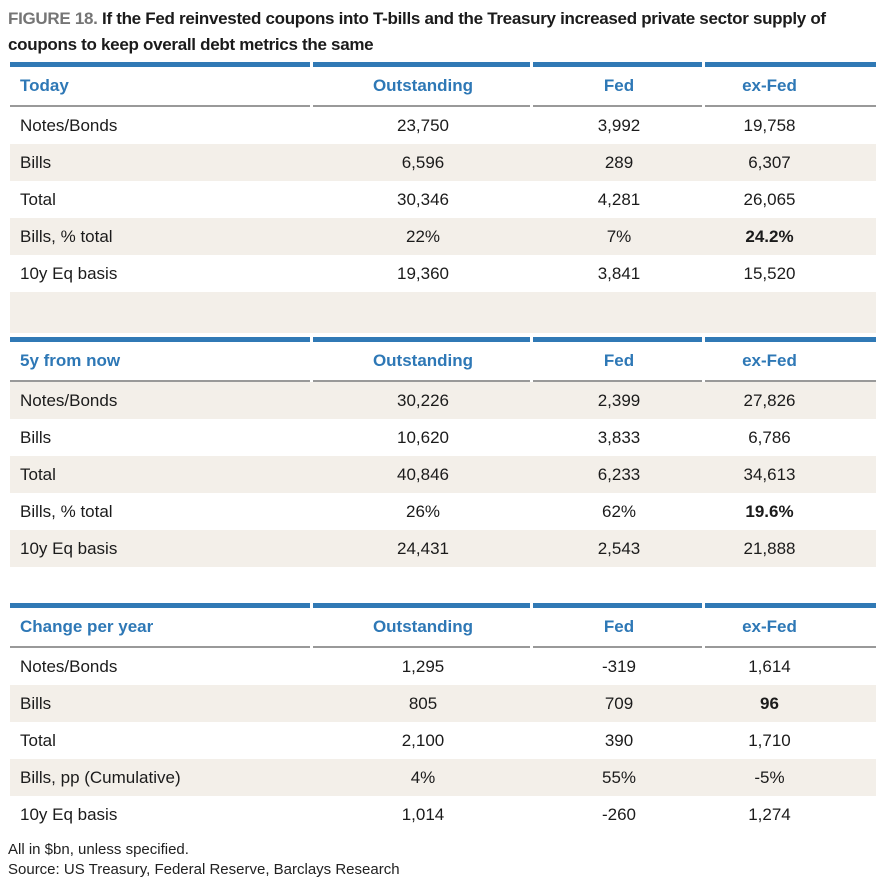  What do you see at coordinates (443, 548) in the screenshot?
I see `table-row: 10y Eq basis 24,431 2,543 21,888` at bounding box center [443, 548].